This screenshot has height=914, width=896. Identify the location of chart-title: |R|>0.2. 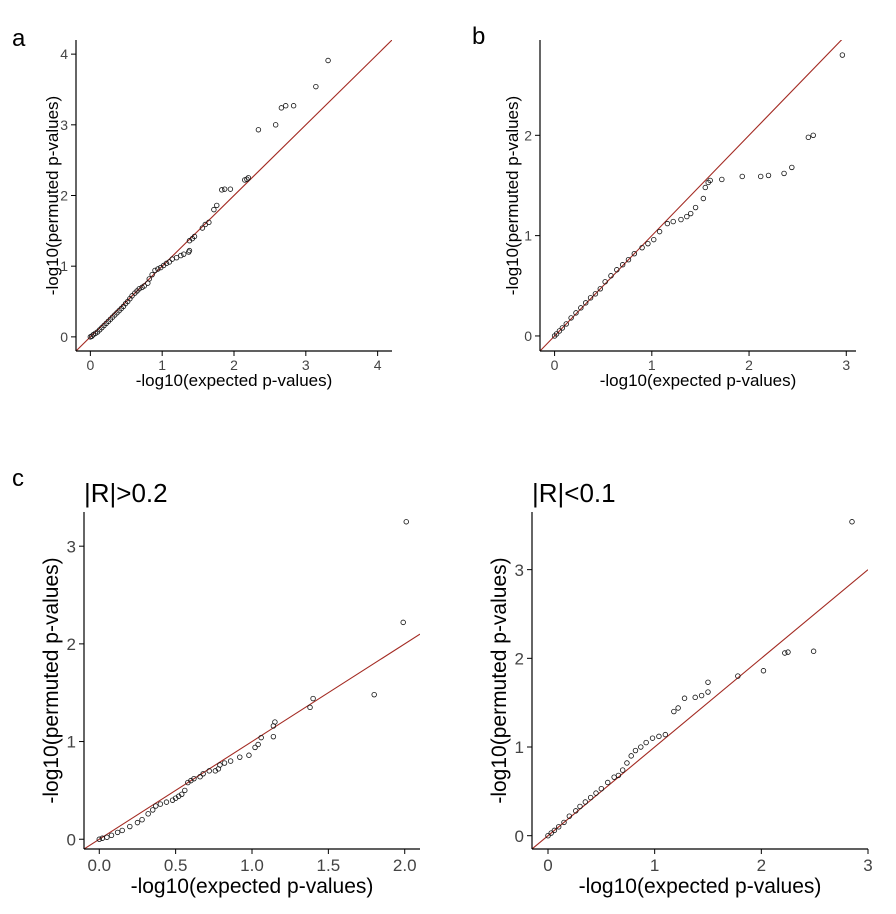
(126, 493).